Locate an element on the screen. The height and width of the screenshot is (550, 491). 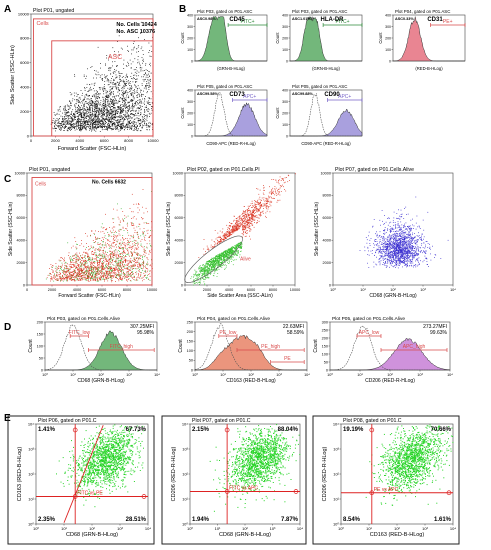
y-tick-label: 4000 is located at coordinates (25, 87).